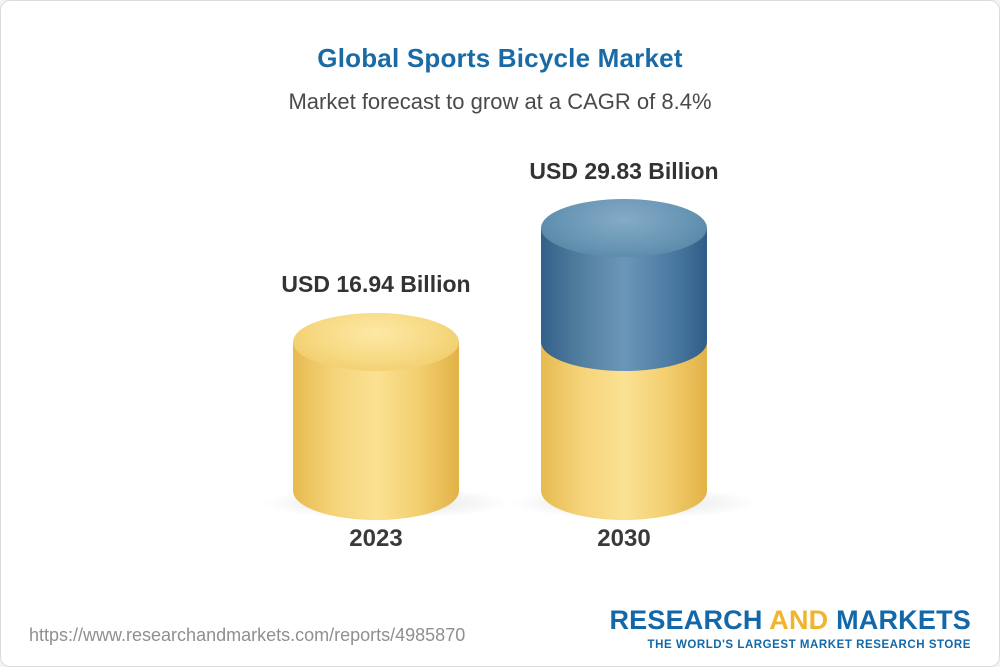 This screenshot has height=667, width=1000. Describe the element at coordinates (624, 430) in the screenshot. I see `cylinder-2030-base-body` at that location.